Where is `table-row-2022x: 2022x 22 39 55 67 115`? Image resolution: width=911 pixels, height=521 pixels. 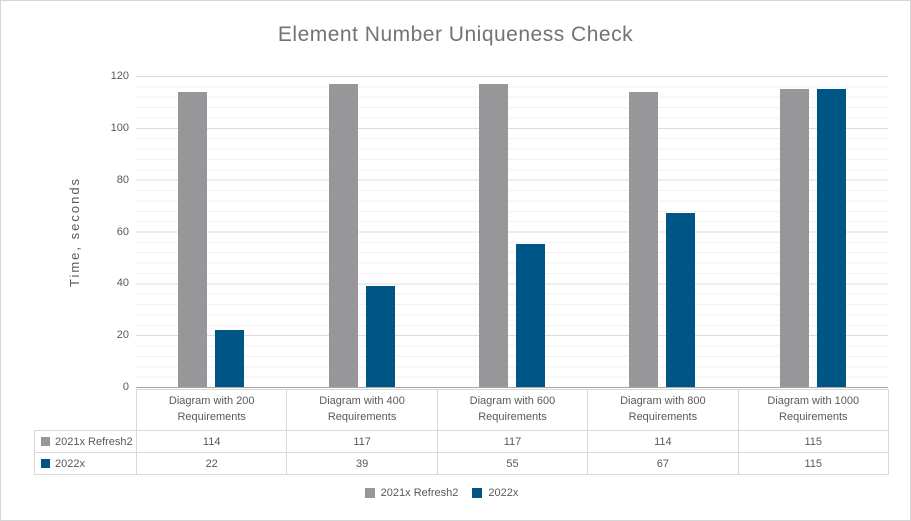
table-row-2022x: 2022x 22 39 55 67 115 is located at coordinates (462, 463).